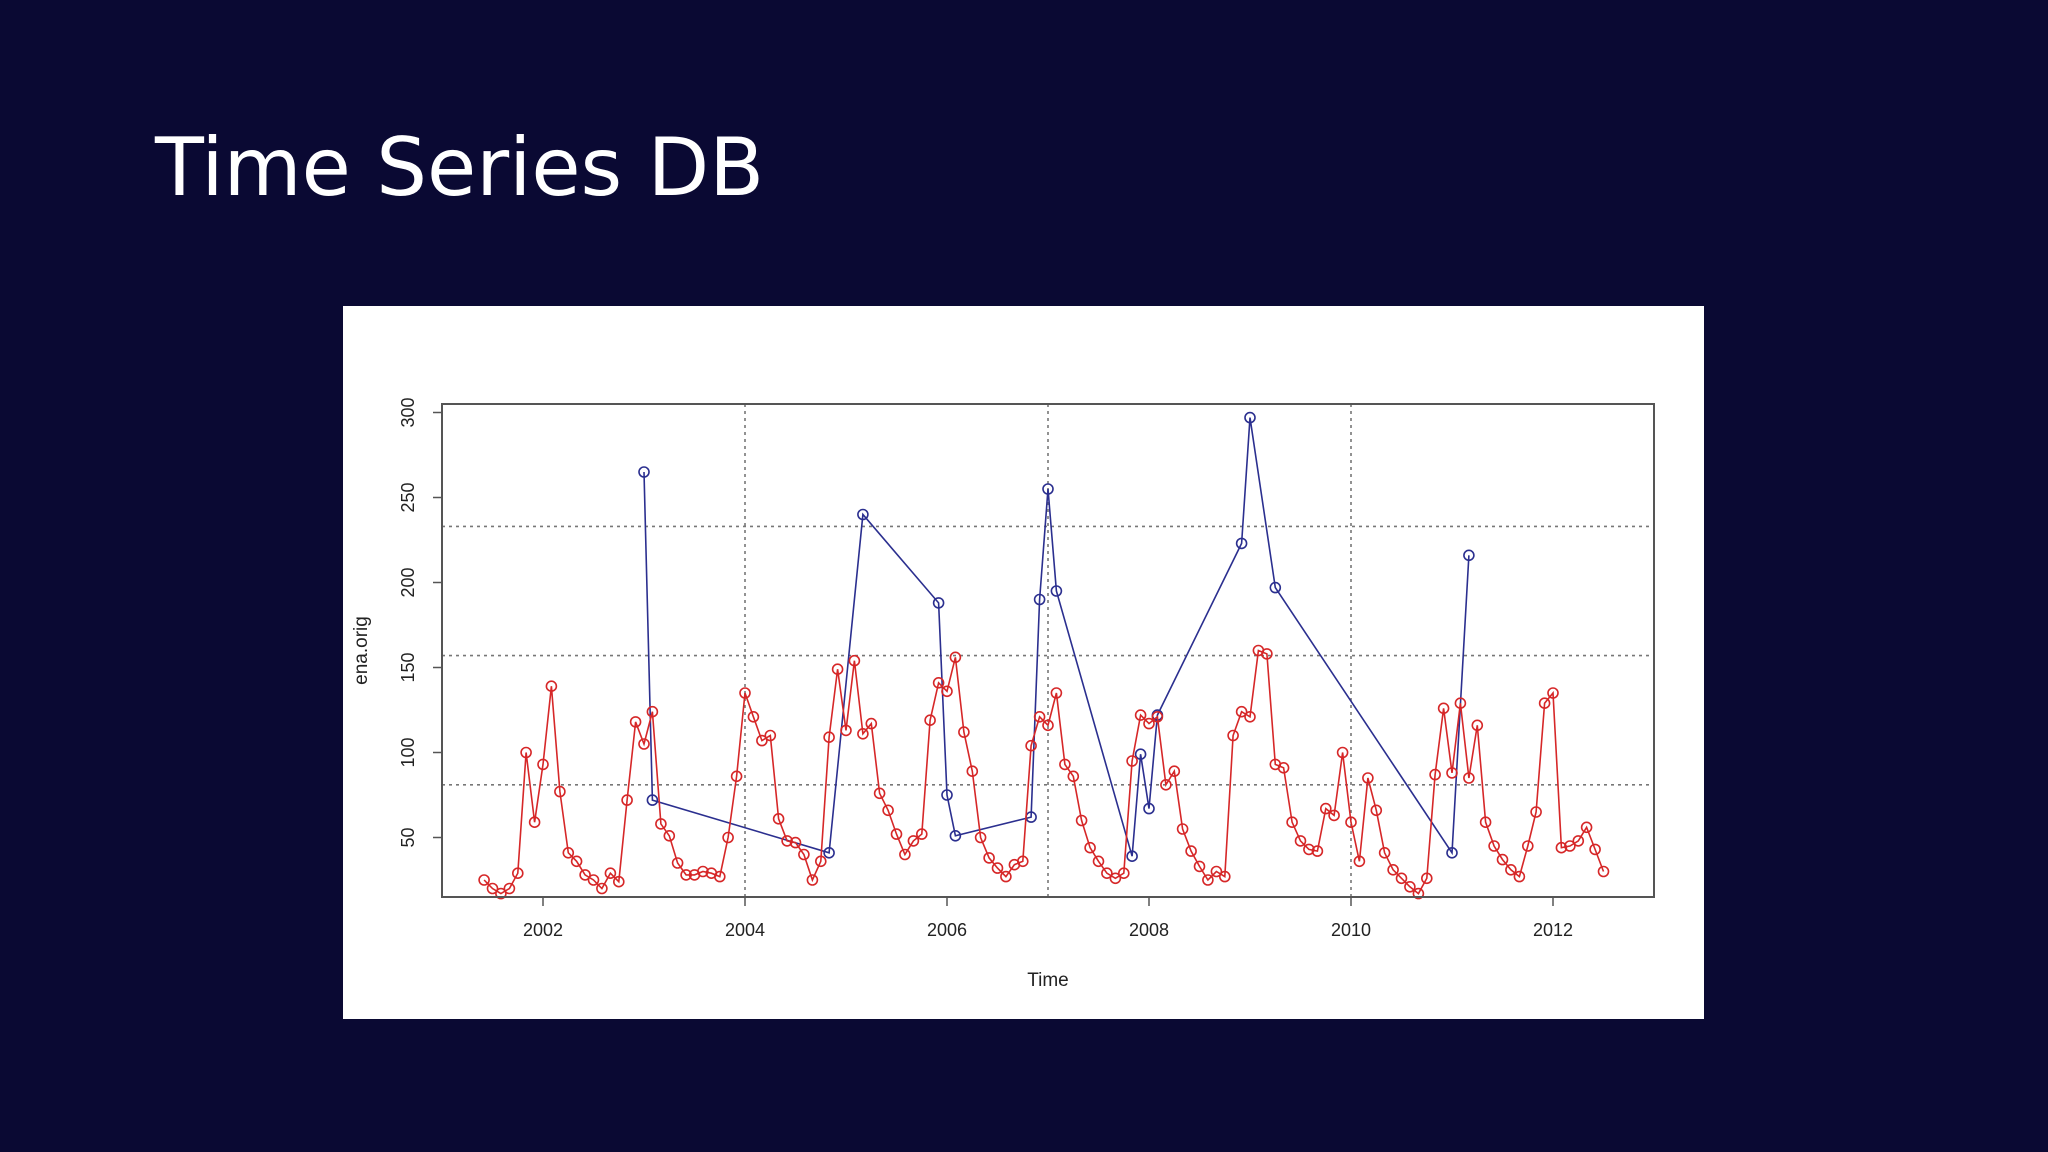 The image size is (2048, 1152). Describe the element at coordinates (408, 497) in the screenshot. I see `y-tick-label: 250` at that location.